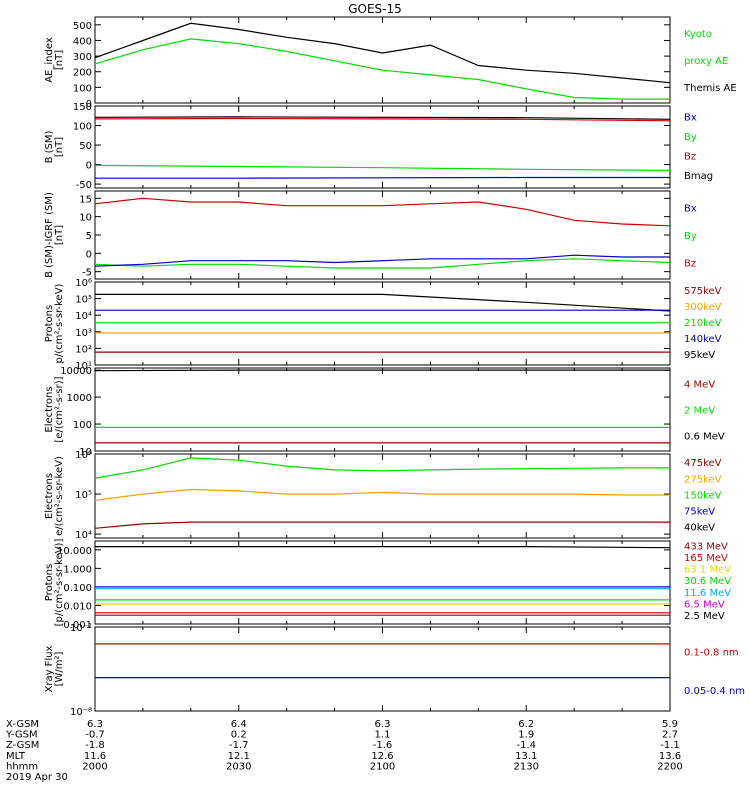 The width and height of the screenshot is (750, 800). I want to click on footer-cell-4-4: 2200, so click(669, 766).